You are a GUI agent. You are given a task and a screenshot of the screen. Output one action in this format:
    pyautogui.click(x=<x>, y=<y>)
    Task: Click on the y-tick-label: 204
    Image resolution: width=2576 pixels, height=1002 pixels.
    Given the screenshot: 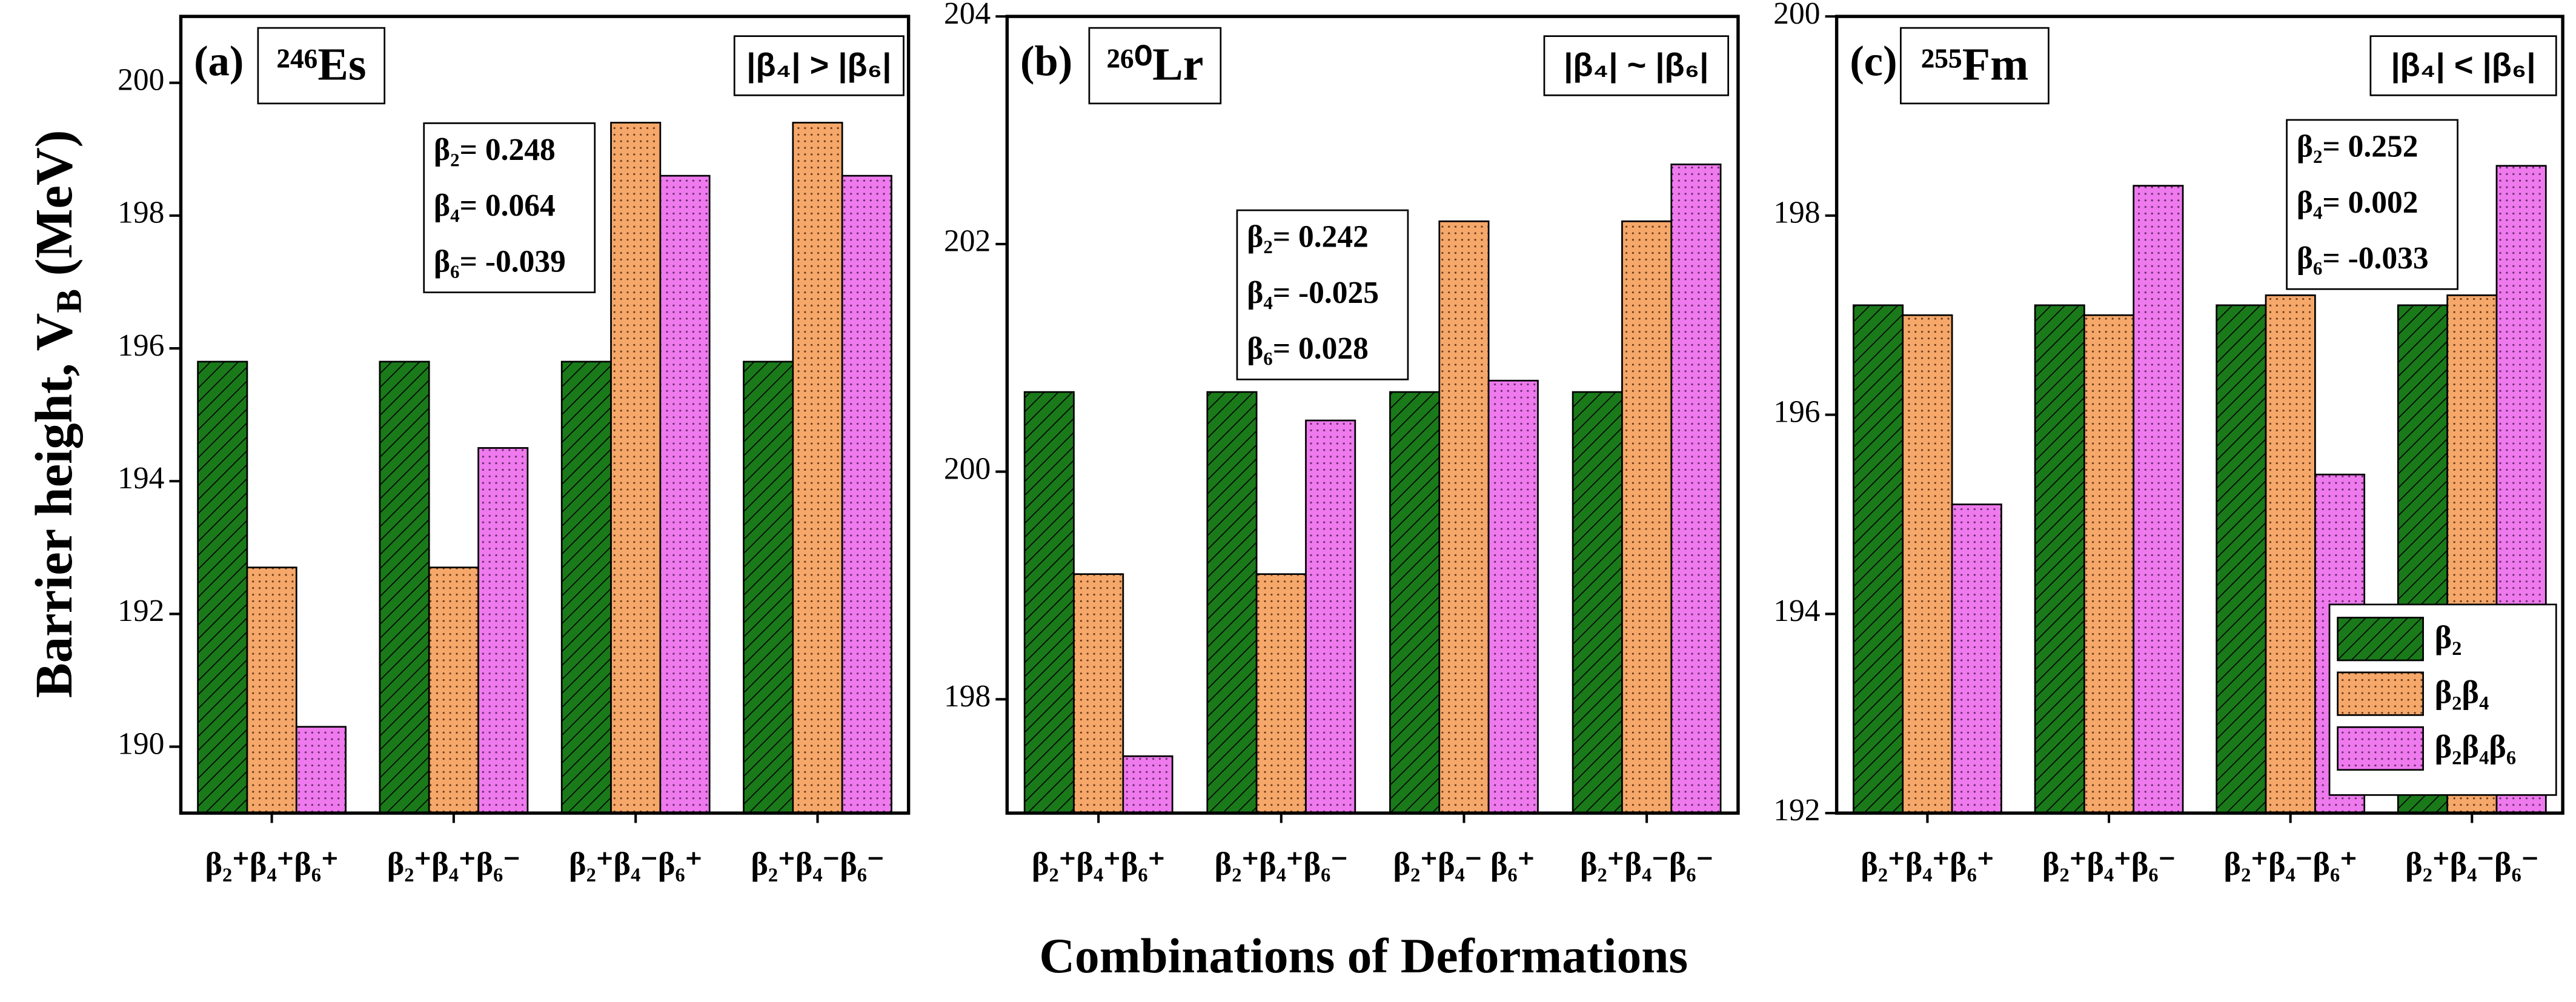 What is the action you would take?
    pyautogui.click(x=967, y=15)
    